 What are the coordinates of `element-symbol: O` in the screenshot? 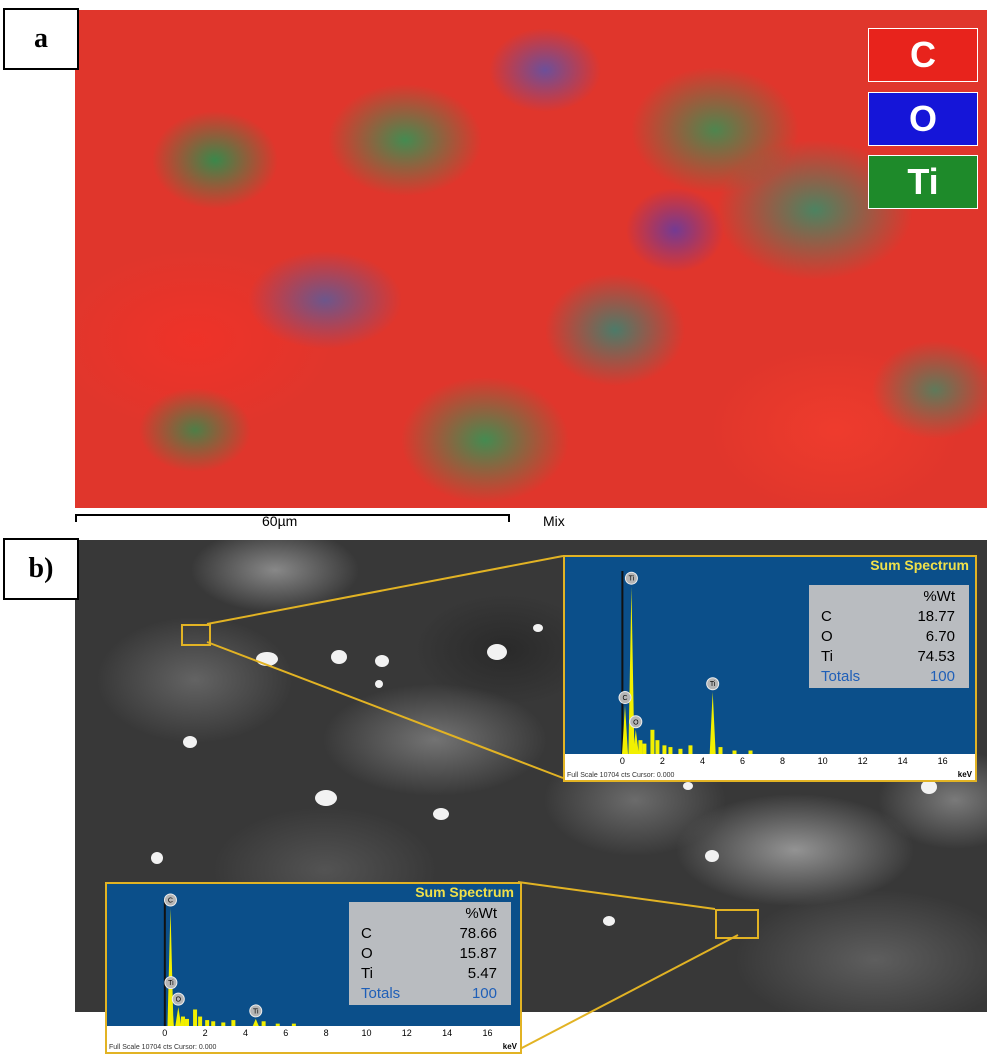 It's located at (367, 953).